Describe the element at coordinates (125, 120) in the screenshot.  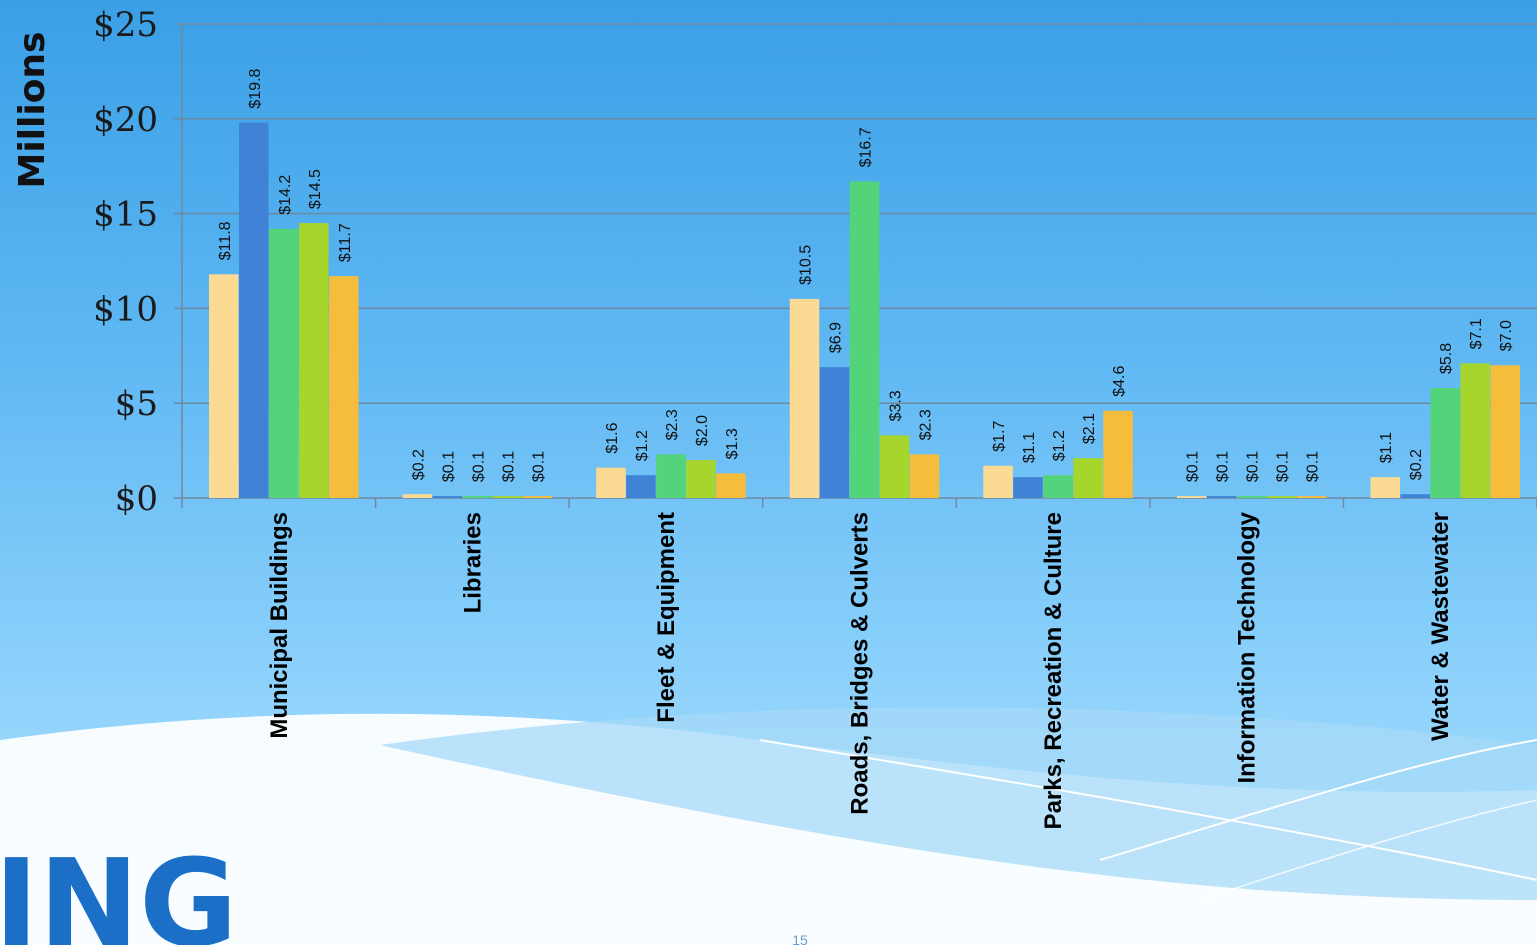
I see `y-tick-label: $20` at that location.